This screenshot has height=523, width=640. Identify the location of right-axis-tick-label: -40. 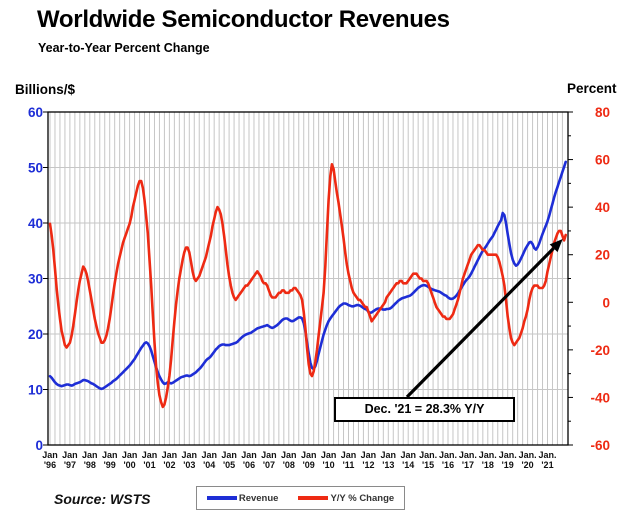
(600, 397).